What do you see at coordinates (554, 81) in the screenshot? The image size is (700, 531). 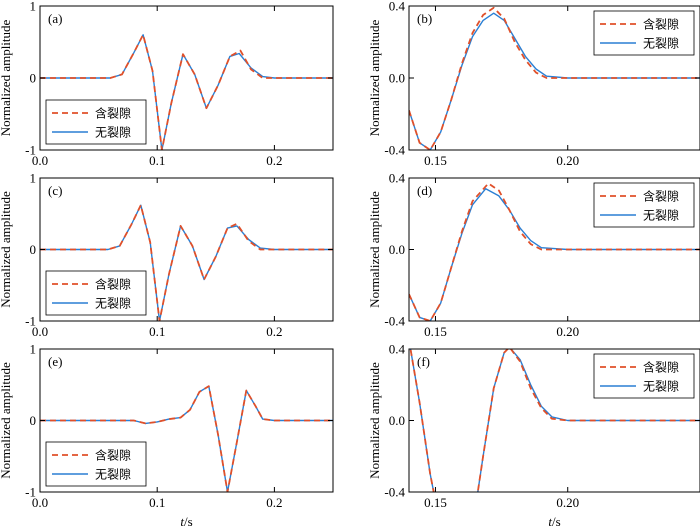 I see `series-line-without-fracture` at bounding box center [554, 81].